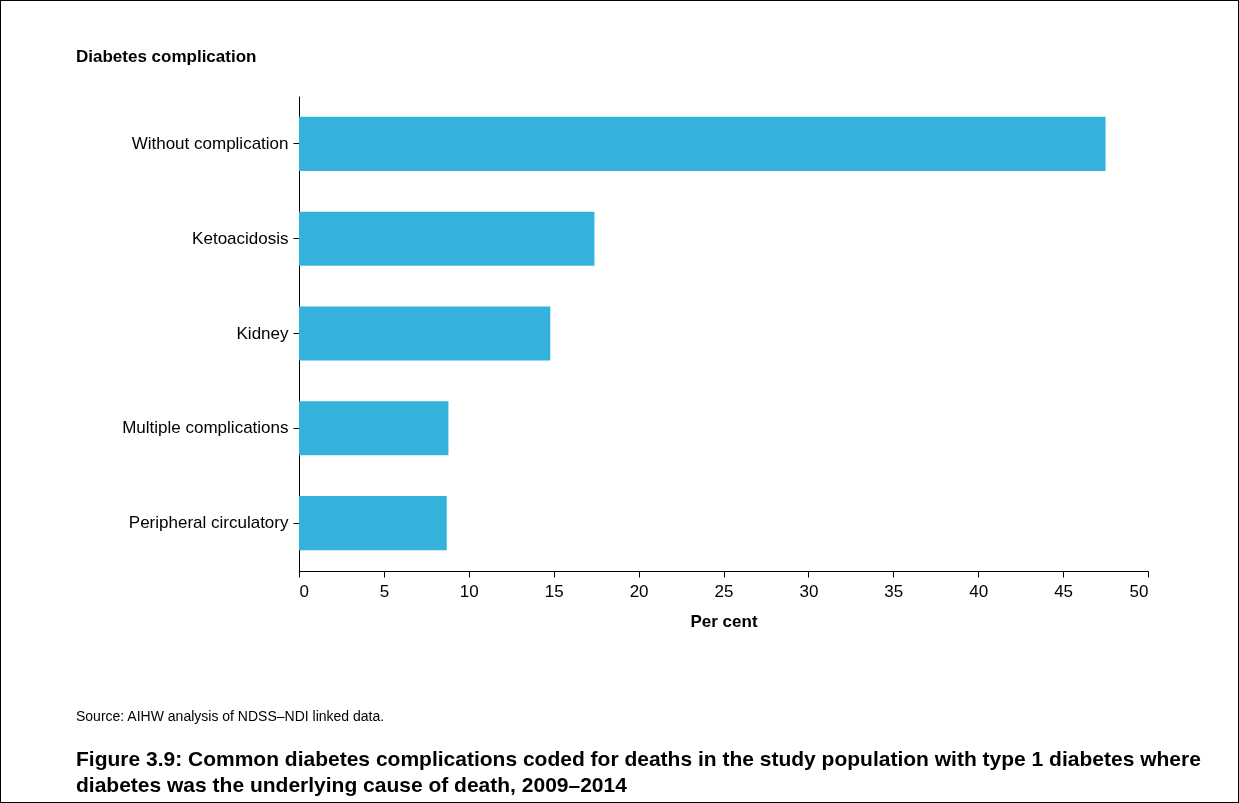 The height and width of the screenshot is (803, 1239). Describe the element at coordinates (809, 591) in the screenshot. I see `x-tick-label: 30` at that location.